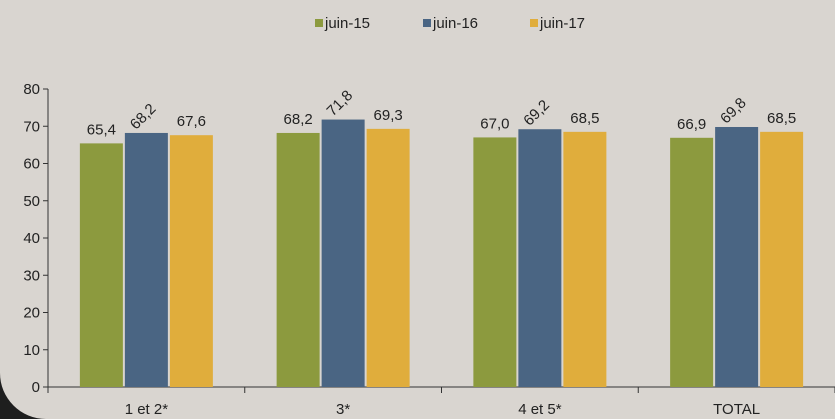 The height and width of the screenshot is (419, 835). I want to click on category-label: 3*, so click(343, 409).